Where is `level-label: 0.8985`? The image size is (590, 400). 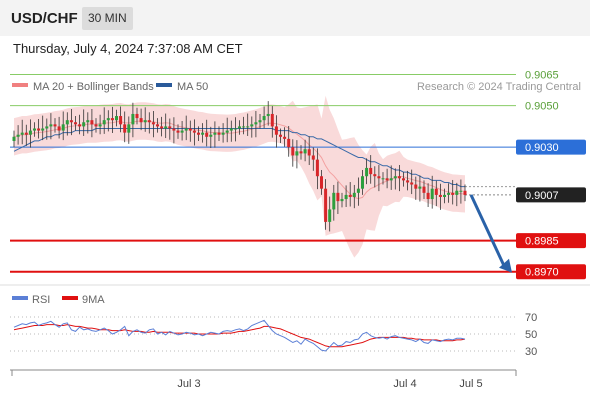
level-label: 0.8985 is located at coordinates (542, 242).